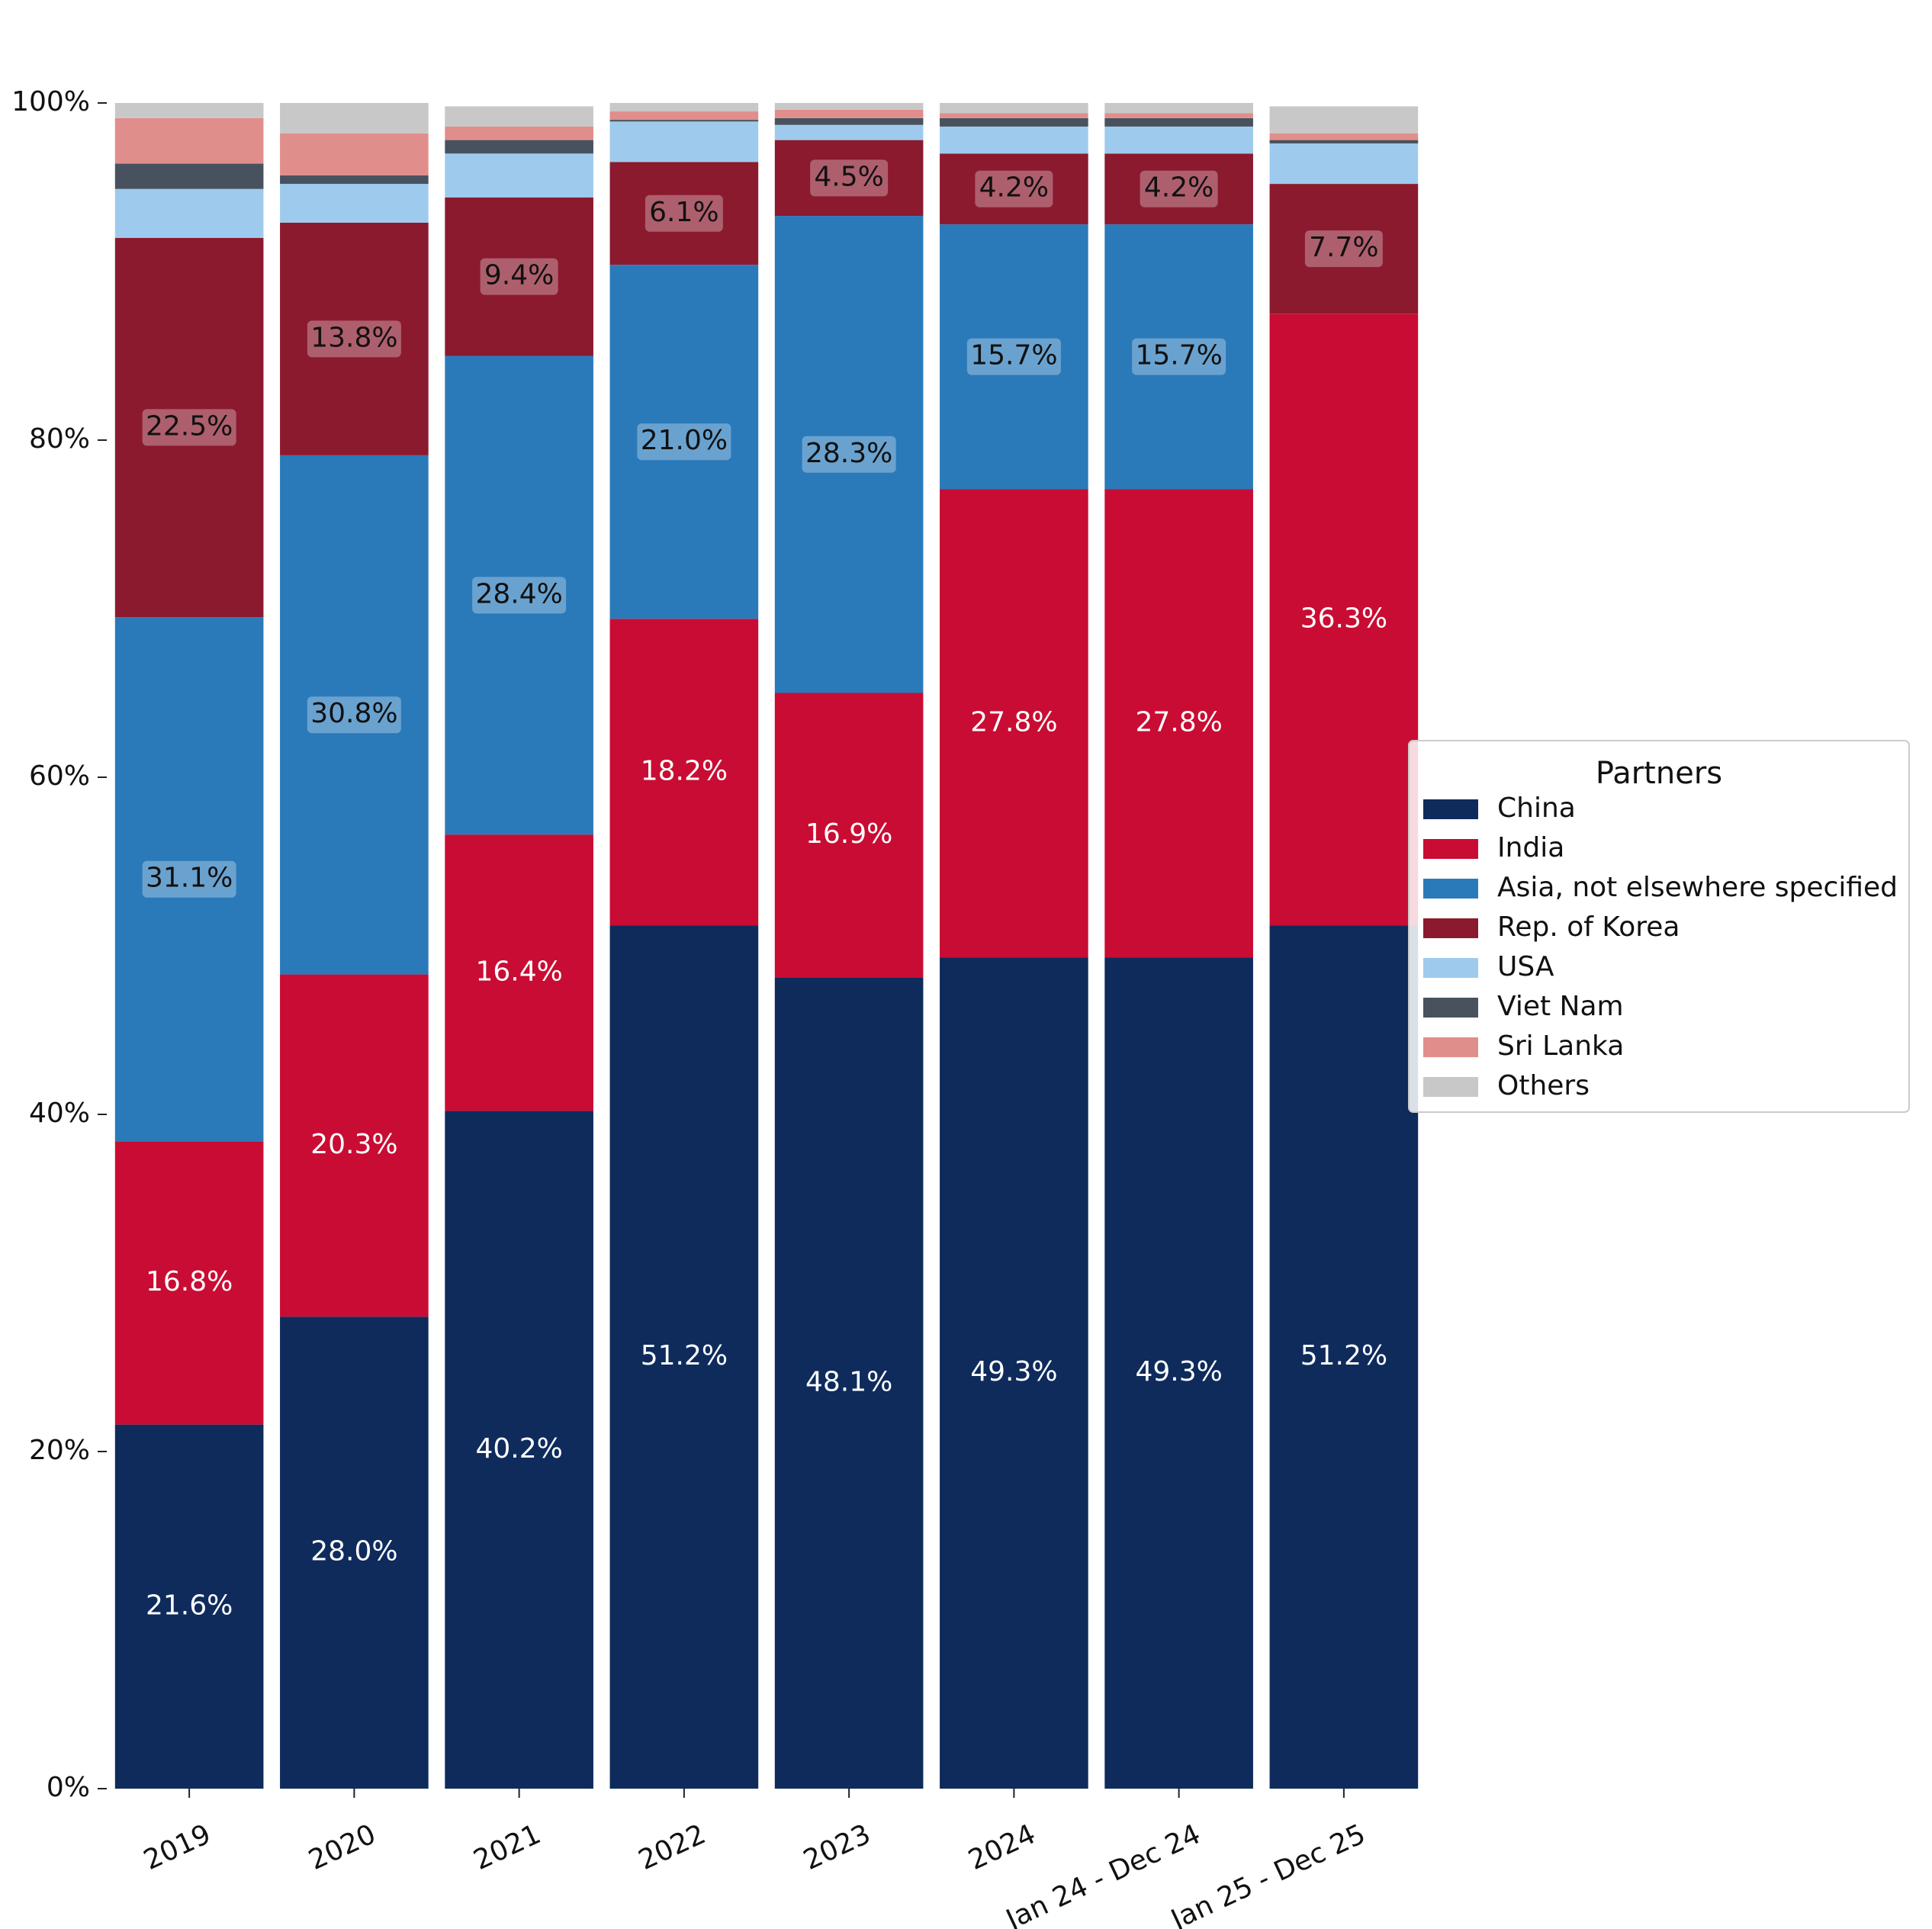 The image size is (1932, 1929). Describe the element at coordinates (1560, 1046) in the screenshot. I see `legend-label: Sri Lanka` at that location.